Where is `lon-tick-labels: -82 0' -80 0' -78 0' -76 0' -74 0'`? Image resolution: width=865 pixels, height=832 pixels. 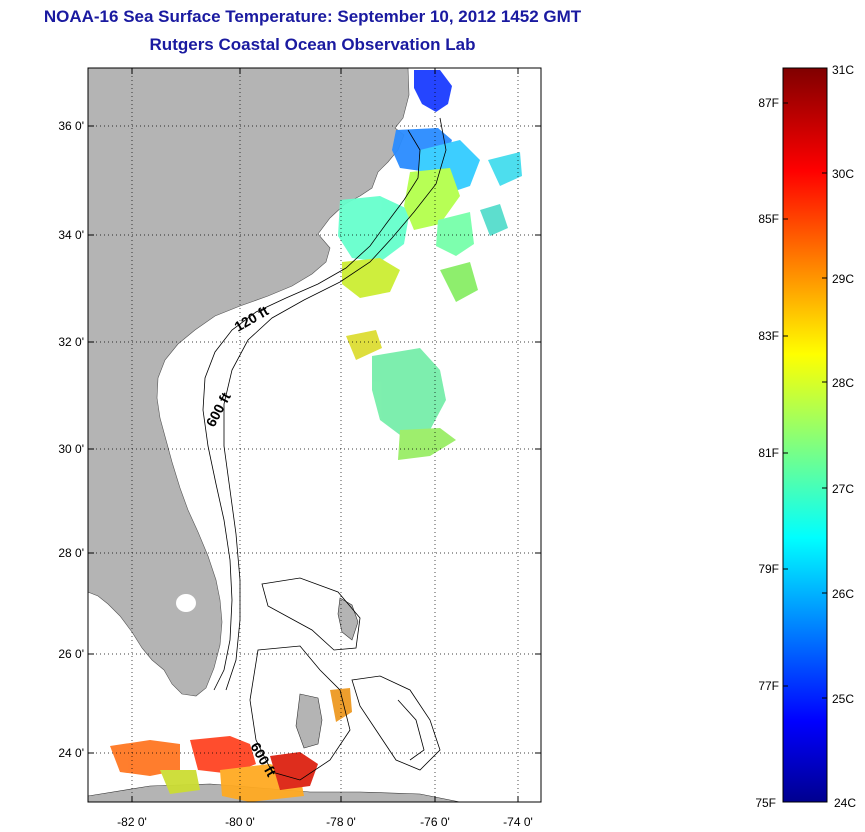 lon-tick-labels: -82 0' -80 0' -78 0' -76 0' -74 0' is located at coordinates (325, 822).